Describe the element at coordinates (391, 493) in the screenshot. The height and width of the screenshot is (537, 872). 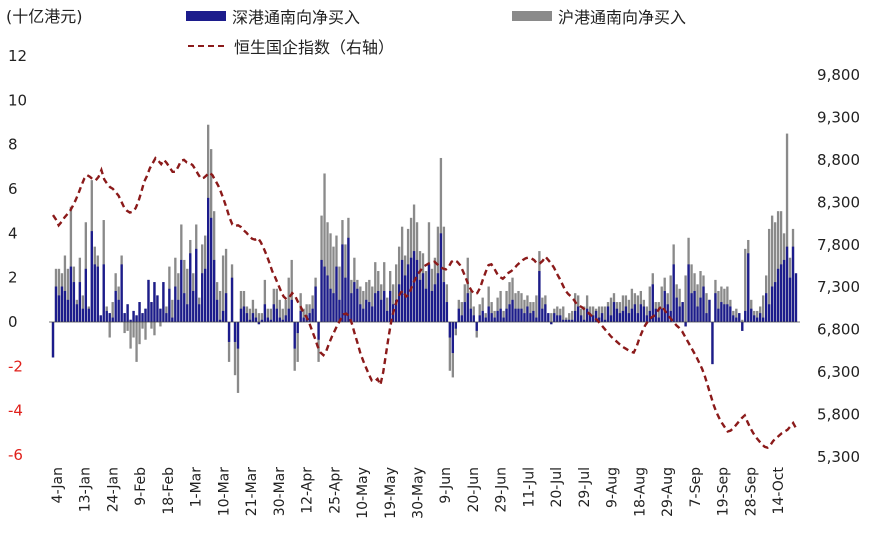
I see `x-tick-label: 19-May` at that location.